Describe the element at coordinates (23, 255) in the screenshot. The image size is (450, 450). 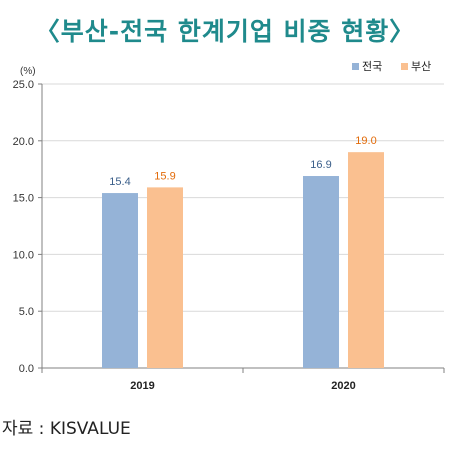
I see `y-tick-label: 10.0` at that location.